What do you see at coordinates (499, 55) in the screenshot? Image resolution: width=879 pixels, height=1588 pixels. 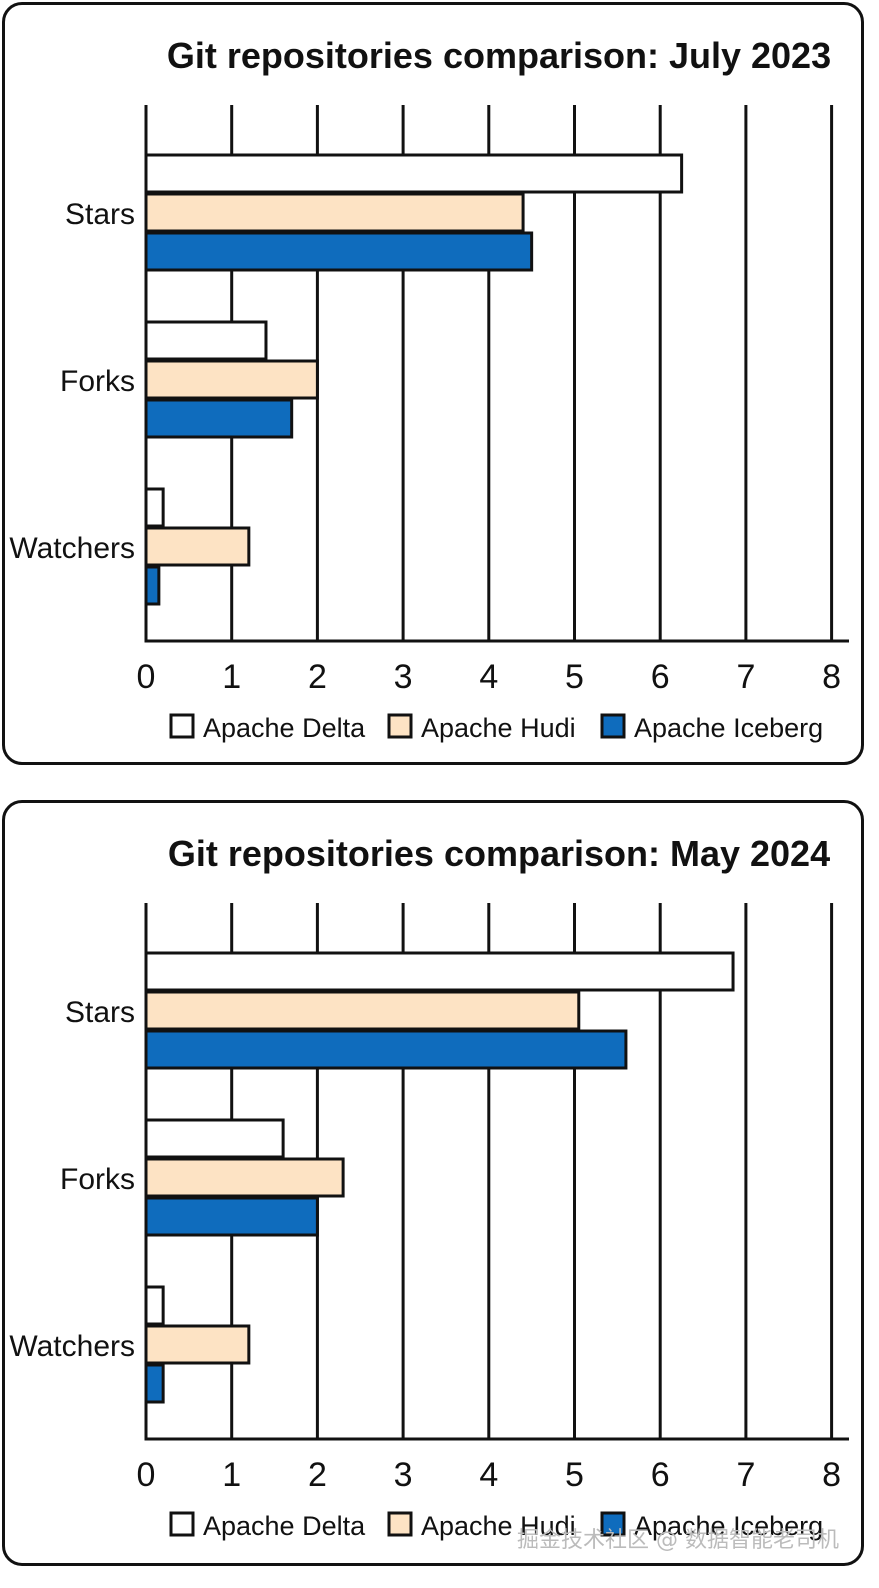 I see `chart-title: Git repositories comparison: July 2023` at bounding box center [499, 55].